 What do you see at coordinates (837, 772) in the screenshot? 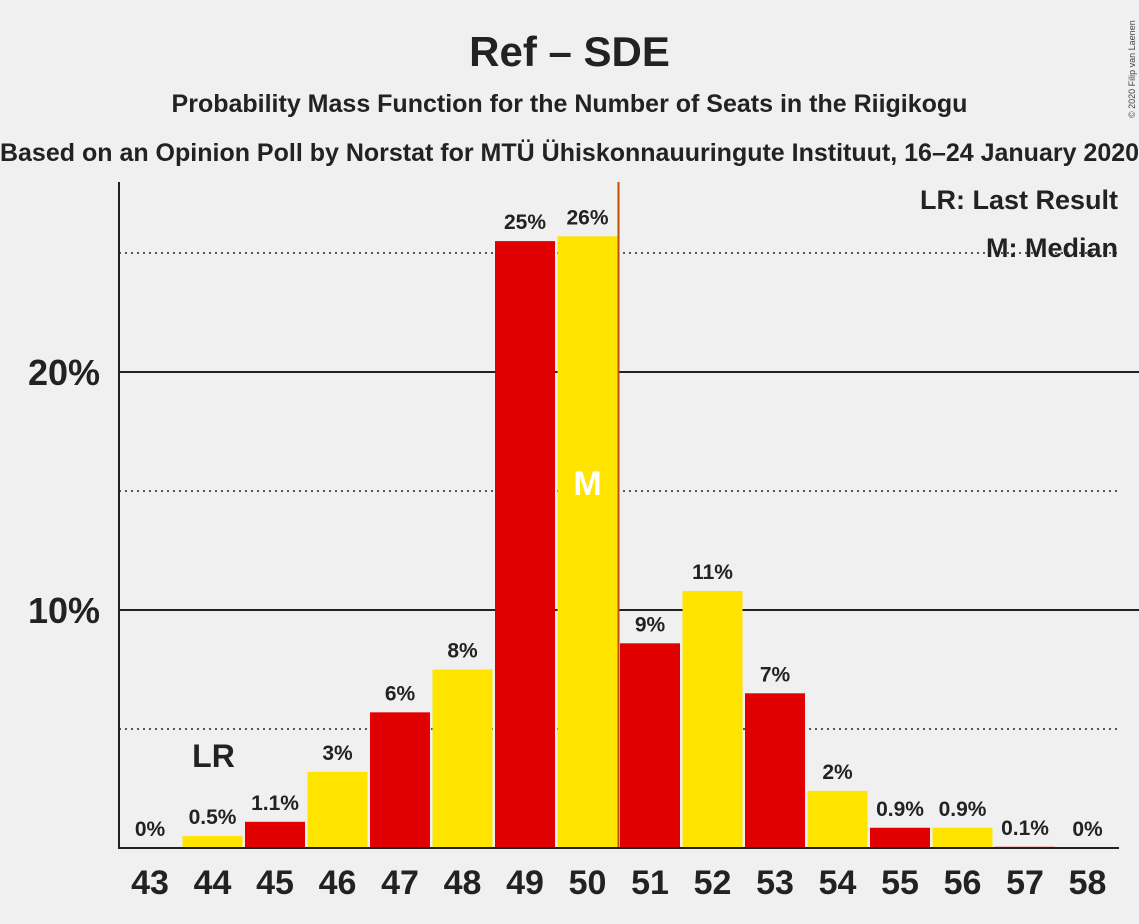
I see `data-label-seat-54: 2%` at bounding box center [837, 772].